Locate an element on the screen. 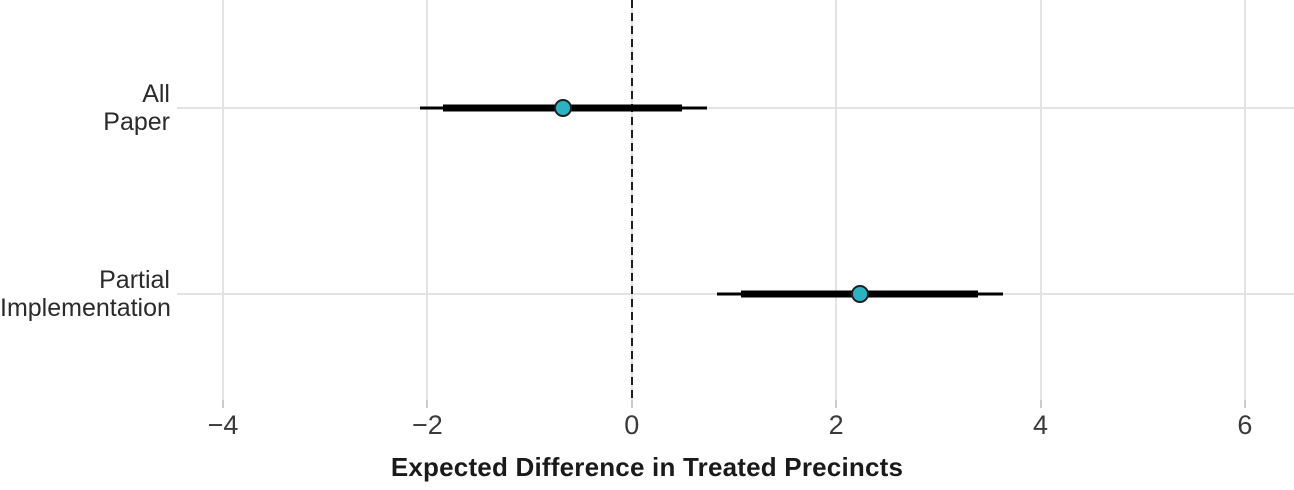 This screenshot has width=1294, height=490. x-axis-tick-label: 2 is located at coordinates (836, 425).